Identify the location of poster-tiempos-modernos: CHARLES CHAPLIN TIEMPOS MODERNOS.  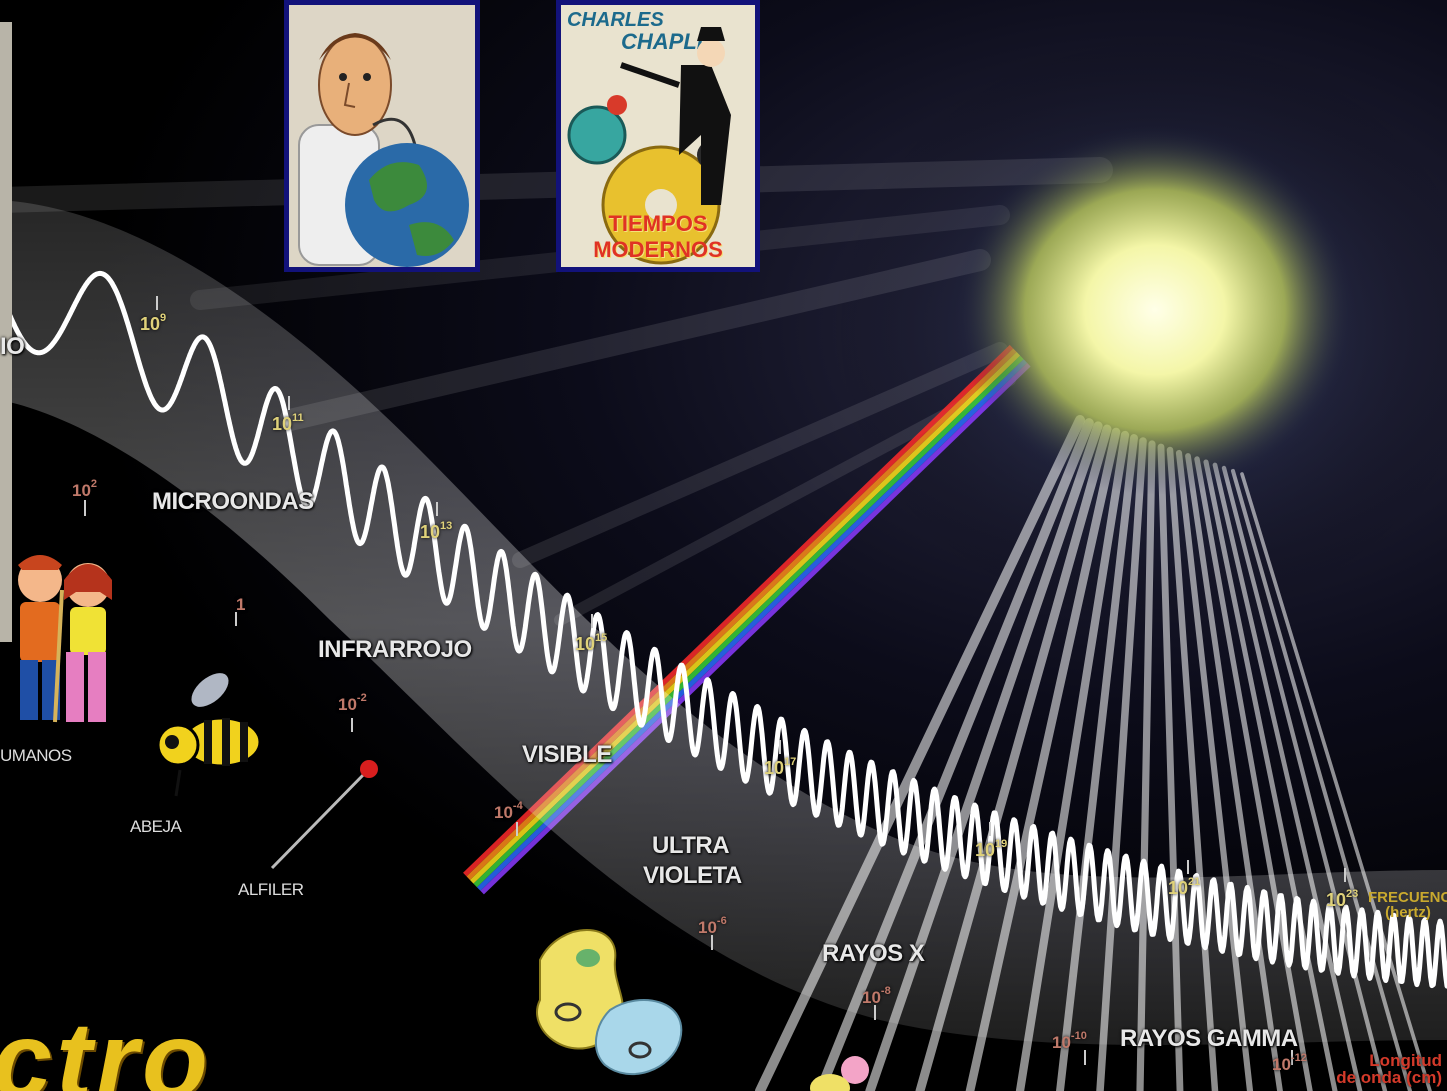
(658, 136).